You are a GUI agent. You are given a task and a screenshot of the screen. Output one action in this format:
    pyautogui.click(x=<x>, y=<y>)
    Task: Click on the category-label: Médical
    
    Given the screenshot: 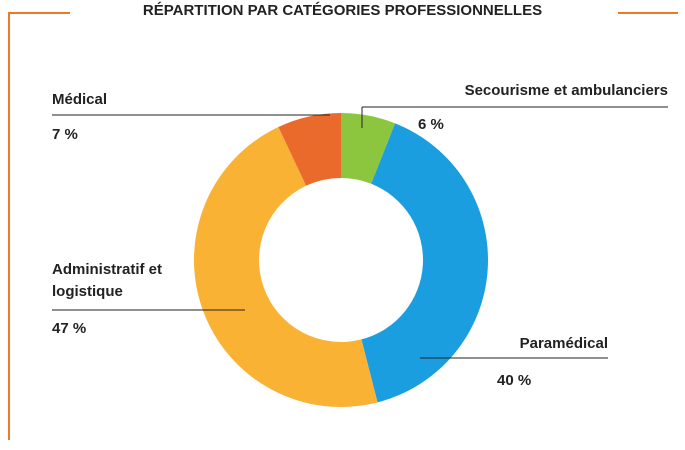 What is the action you would take?
    pyautogui.click(x=80, y=99)
    